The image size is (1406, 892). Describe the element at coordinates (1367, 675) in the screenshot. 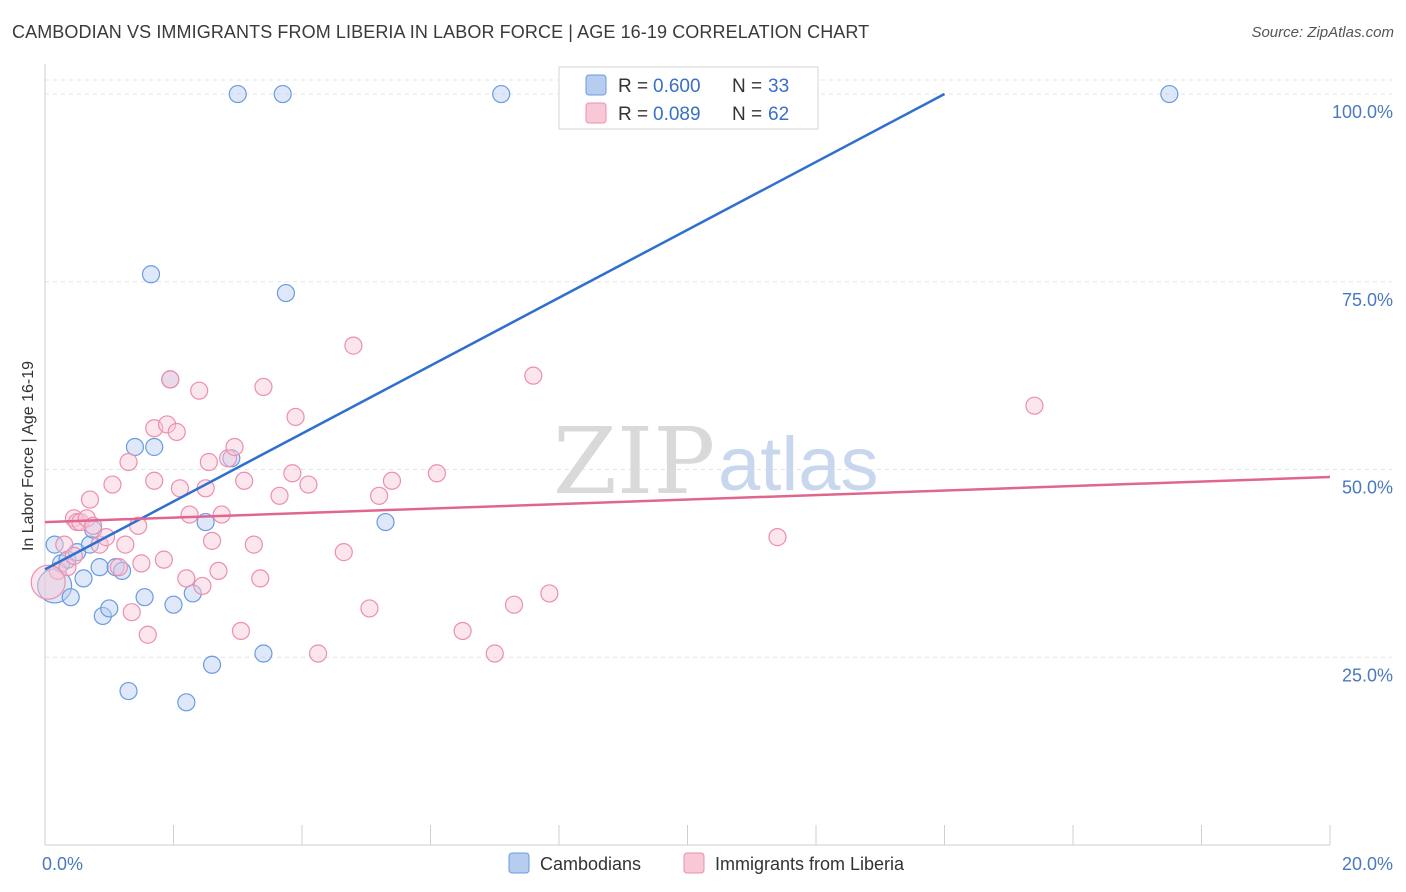

I see `y-tick-label-0: 25.0%` at that location.